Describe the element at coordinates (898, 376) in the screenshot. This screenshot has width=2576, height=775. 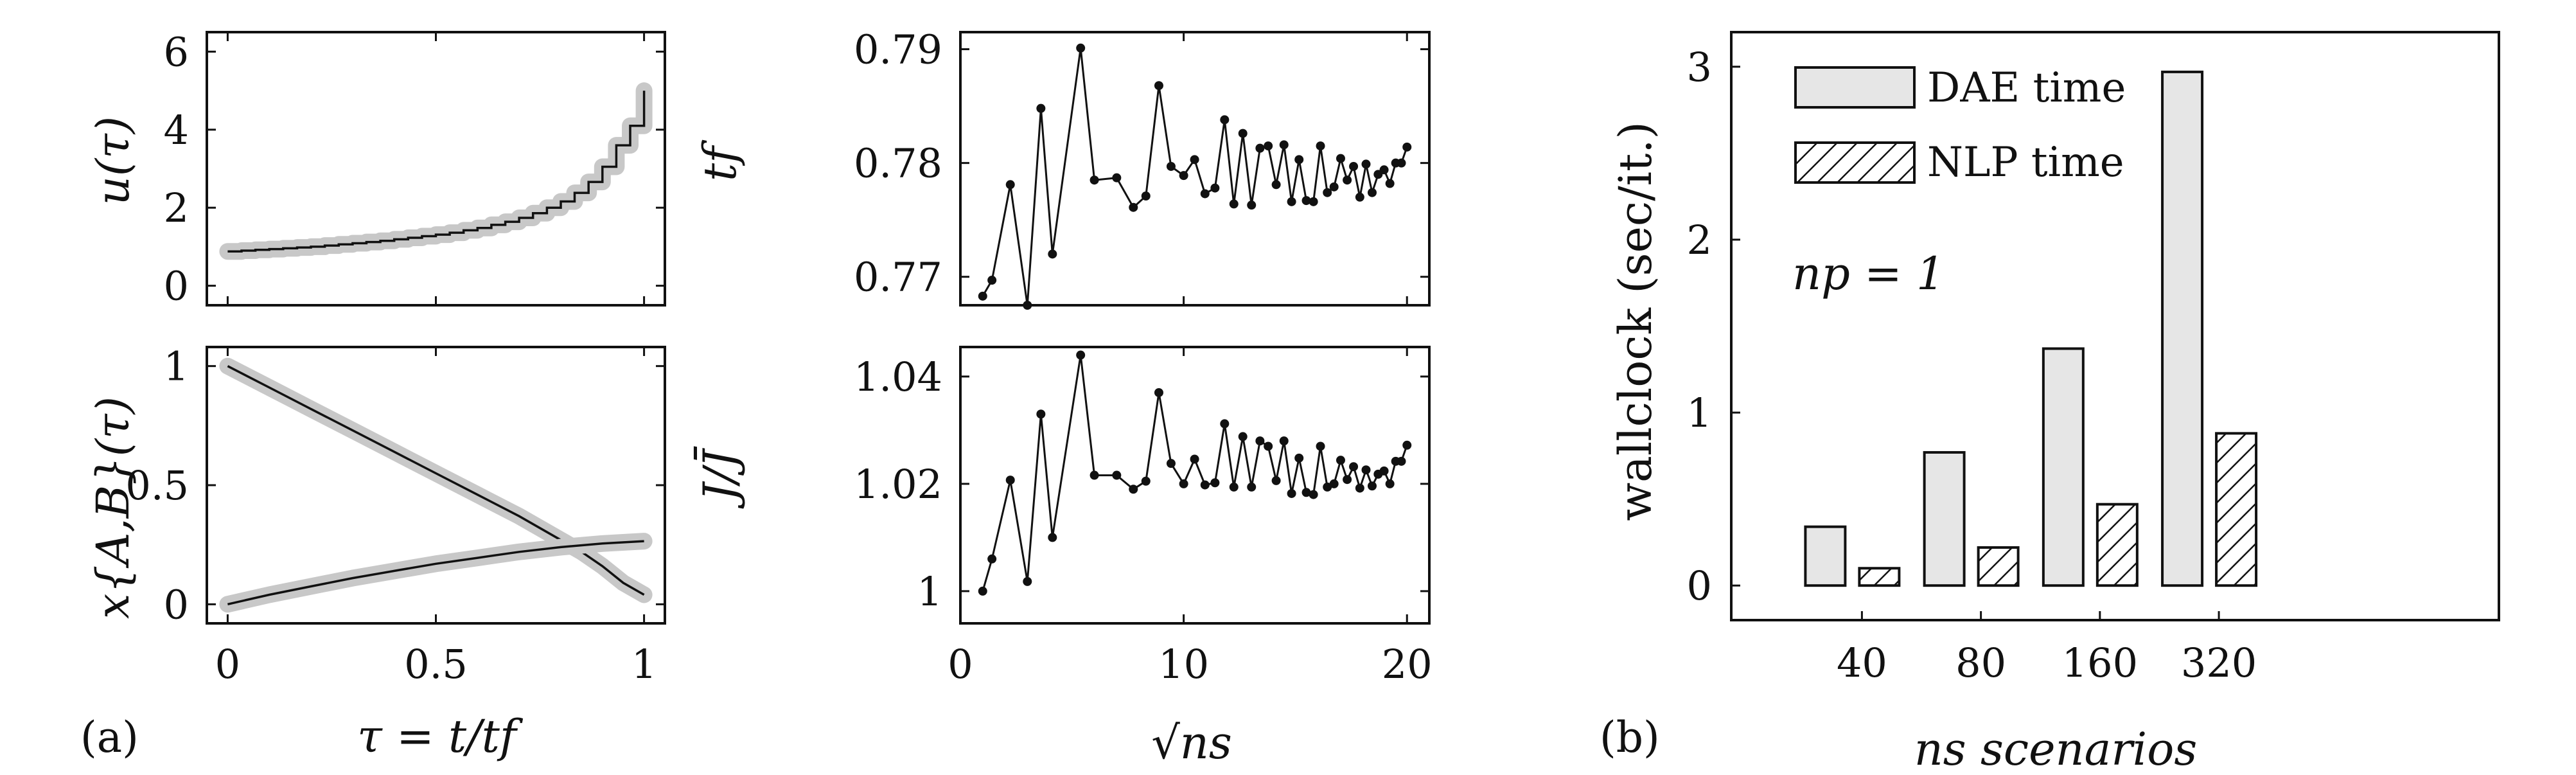
I see `J-ytick-label: 1.04` at that location.